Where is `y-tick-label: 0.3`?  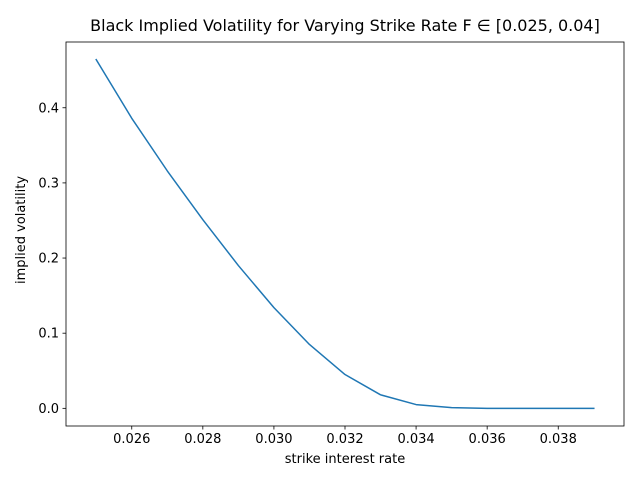
y-tick-label: 0.3 is located at coordinates (48, 183).